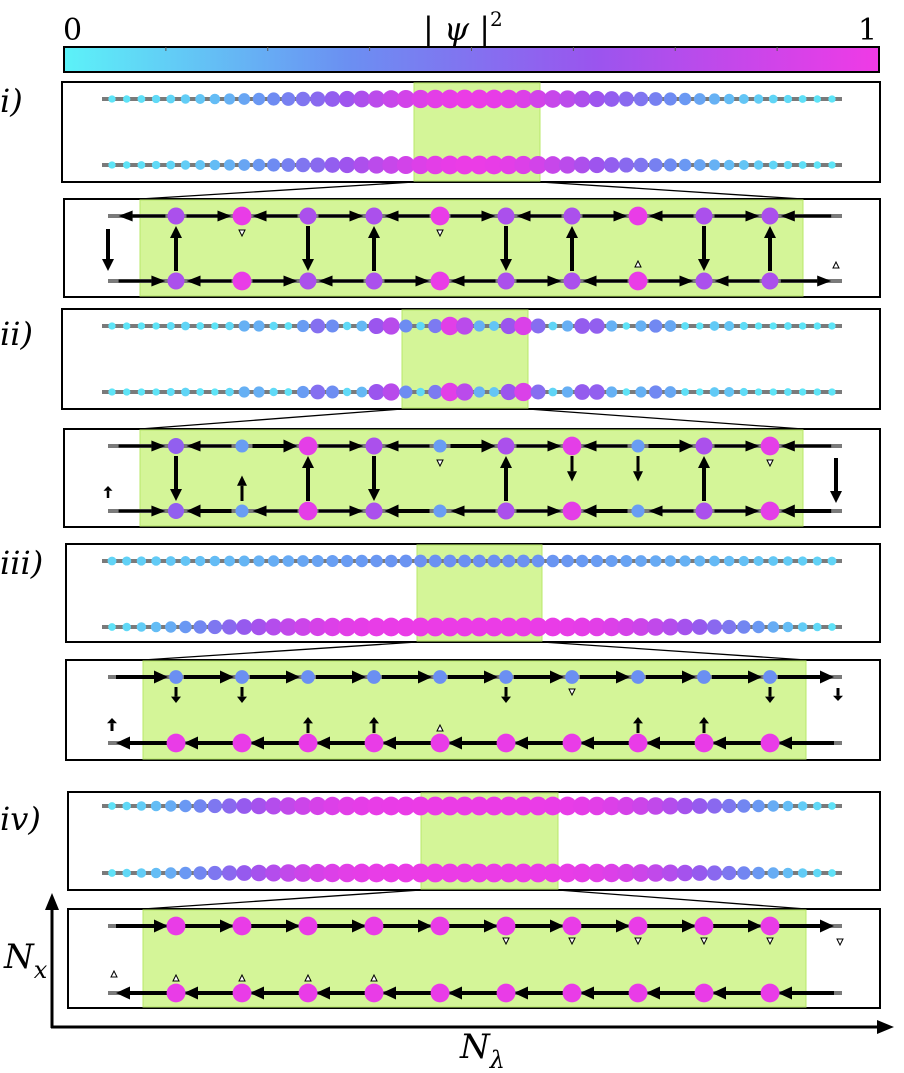 The height and width of the screenshot is (1073, 904). What do you see at coordinates (271, 419) in the screenshot?
I see `zoom-connector-left` at bounding box center [271, 419].